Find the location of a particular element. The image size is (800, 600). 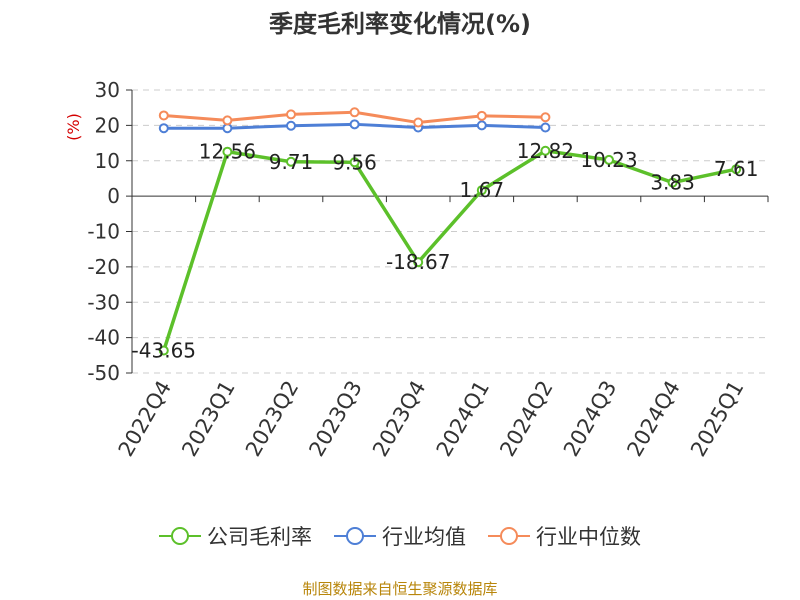

data-label: 9.56 is located at coordinates (354, 162).